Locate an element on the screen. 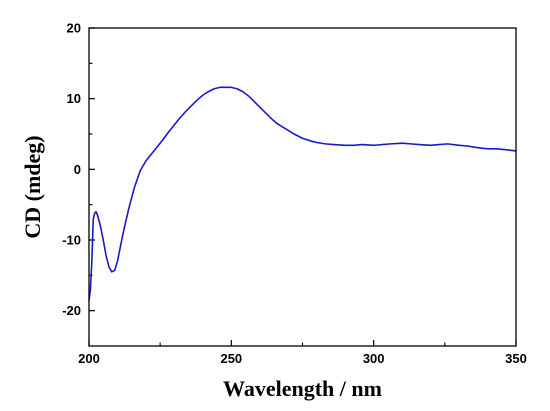  y-axis-tick-labels: -20 -10 0 10 20 is located at coordinates (71, 170).